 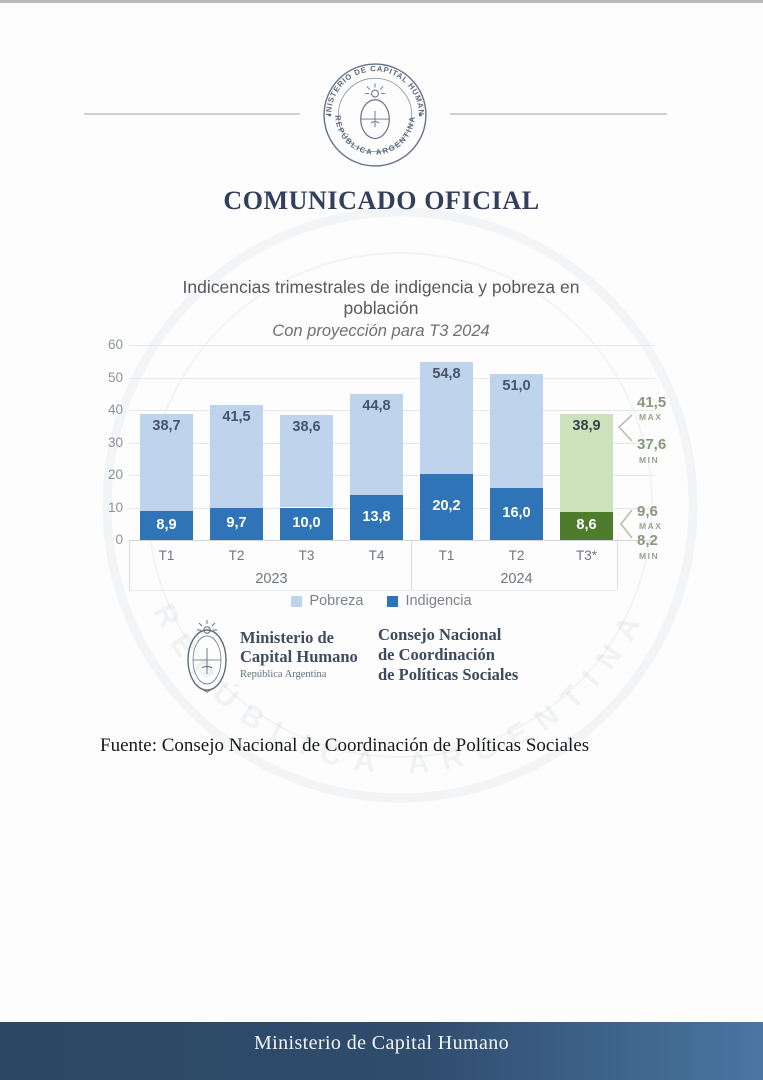 I want to click on axis-band-bottom-border, so click(x=373, y=590).